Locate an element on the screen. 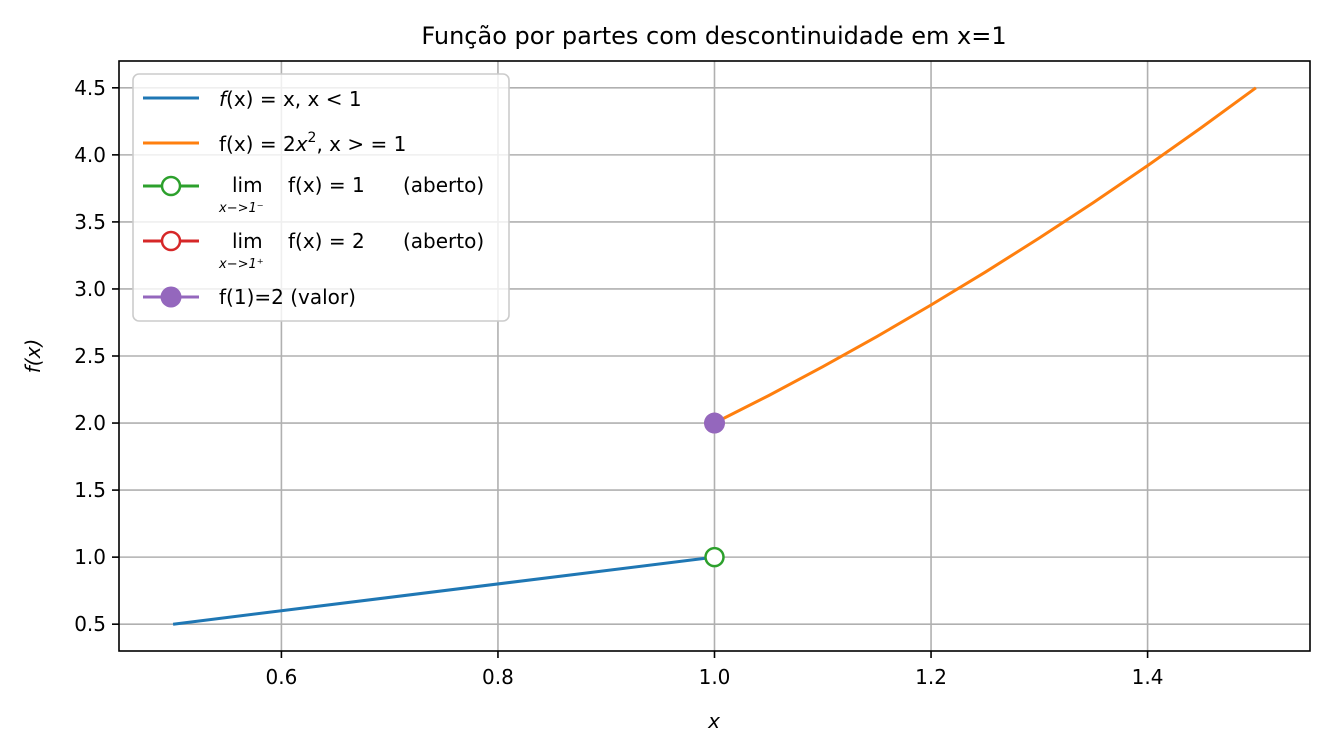  legend-expr-4: f(x) = 2 is located at coordinates (326, 241).